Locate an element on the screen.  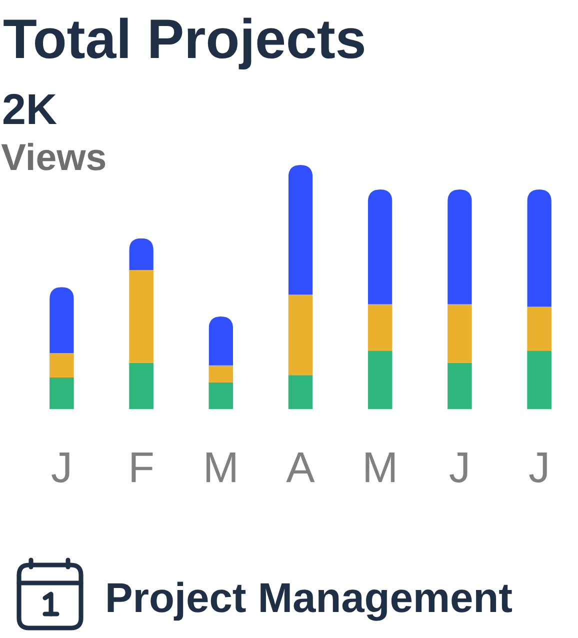
chart-subtitle: 2K is located at coordinates (30, 109).